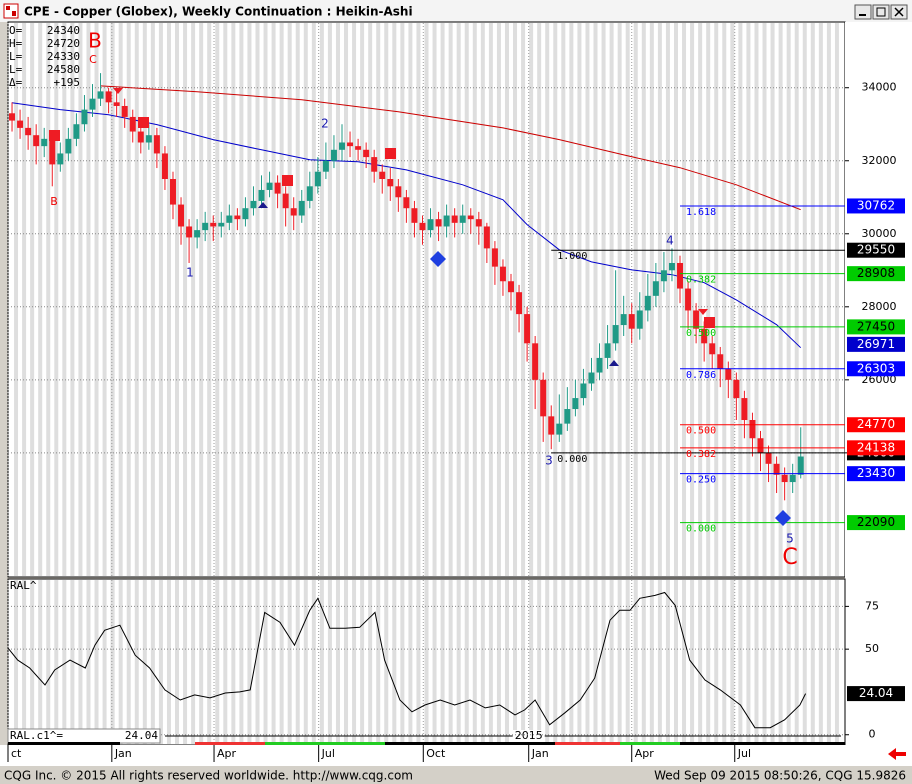 This screenshot has width=912, height=784. I want to click on indicator-title: RAL^, so click(23, 585).